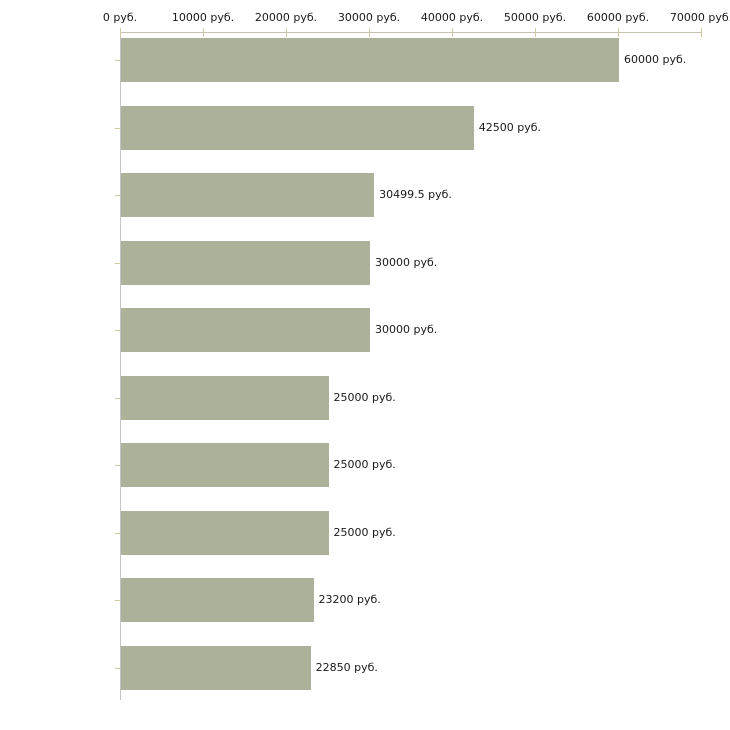 The height and width of the screenshot is (730, 730). I want to click on x-axis-tick-label: 10000 руб., so click(203, 17).